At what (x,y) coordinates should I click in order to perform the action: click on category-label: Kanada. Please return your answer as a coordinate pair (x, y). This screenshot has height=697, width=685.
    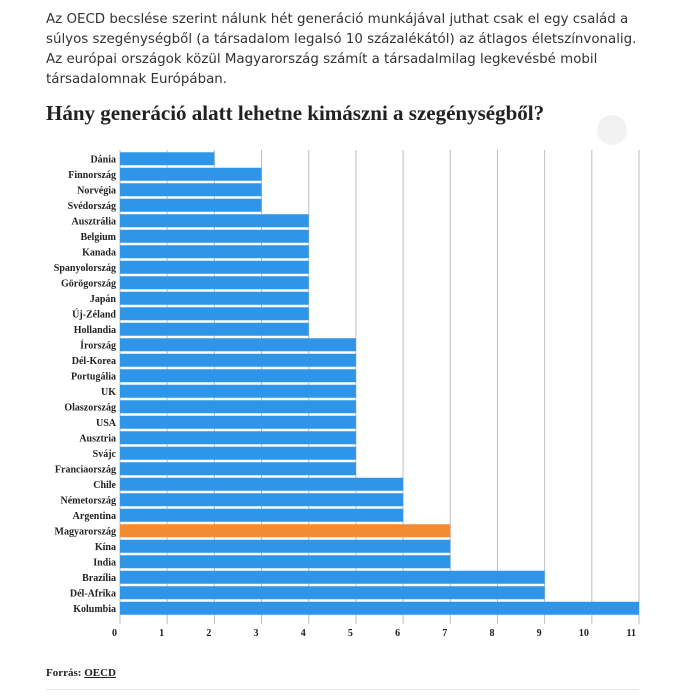
    Looking at the image, I should click on (99, 252).